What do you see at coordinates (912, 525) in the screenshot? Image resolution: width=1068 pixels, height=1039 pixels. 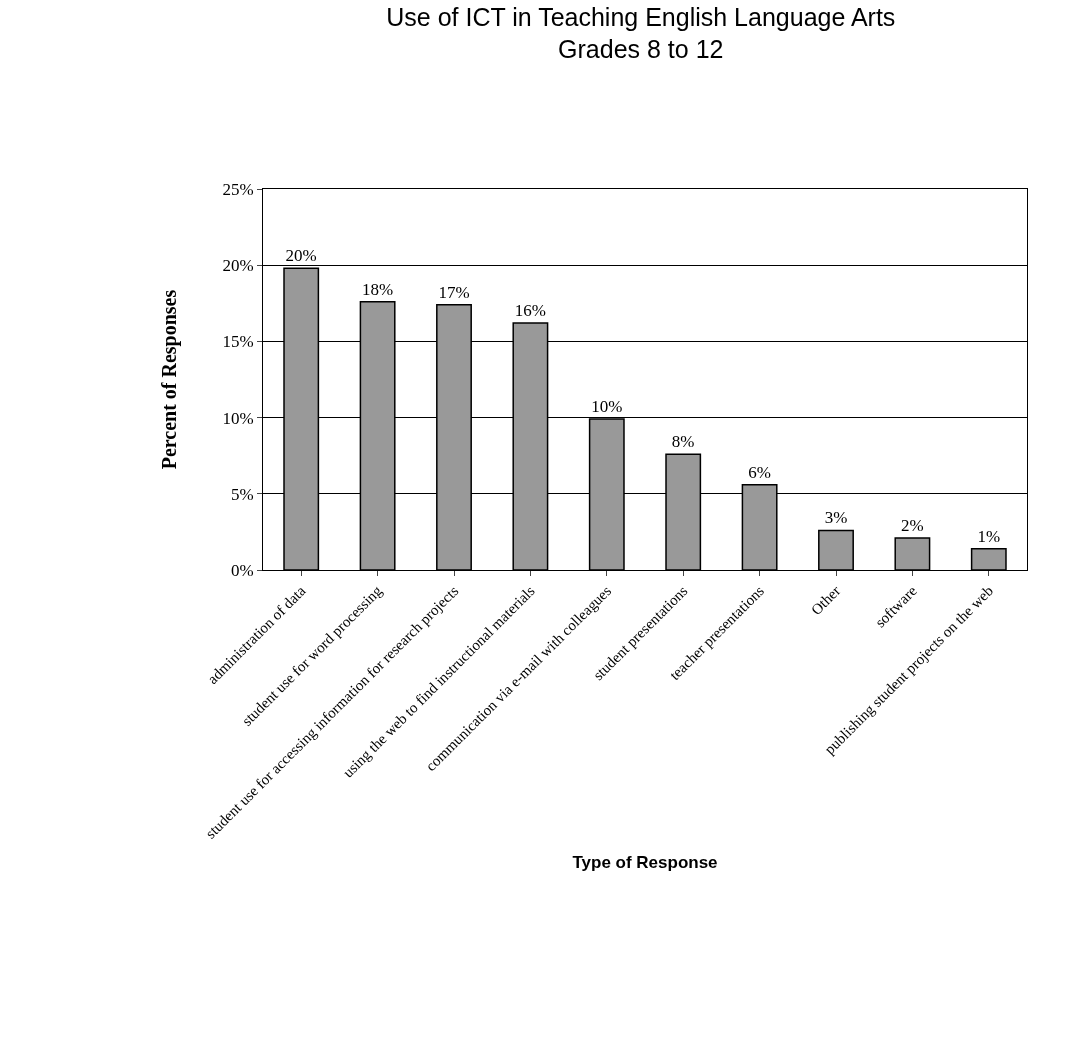 I see `data-label: 2%` at bounding box center [912, 525].